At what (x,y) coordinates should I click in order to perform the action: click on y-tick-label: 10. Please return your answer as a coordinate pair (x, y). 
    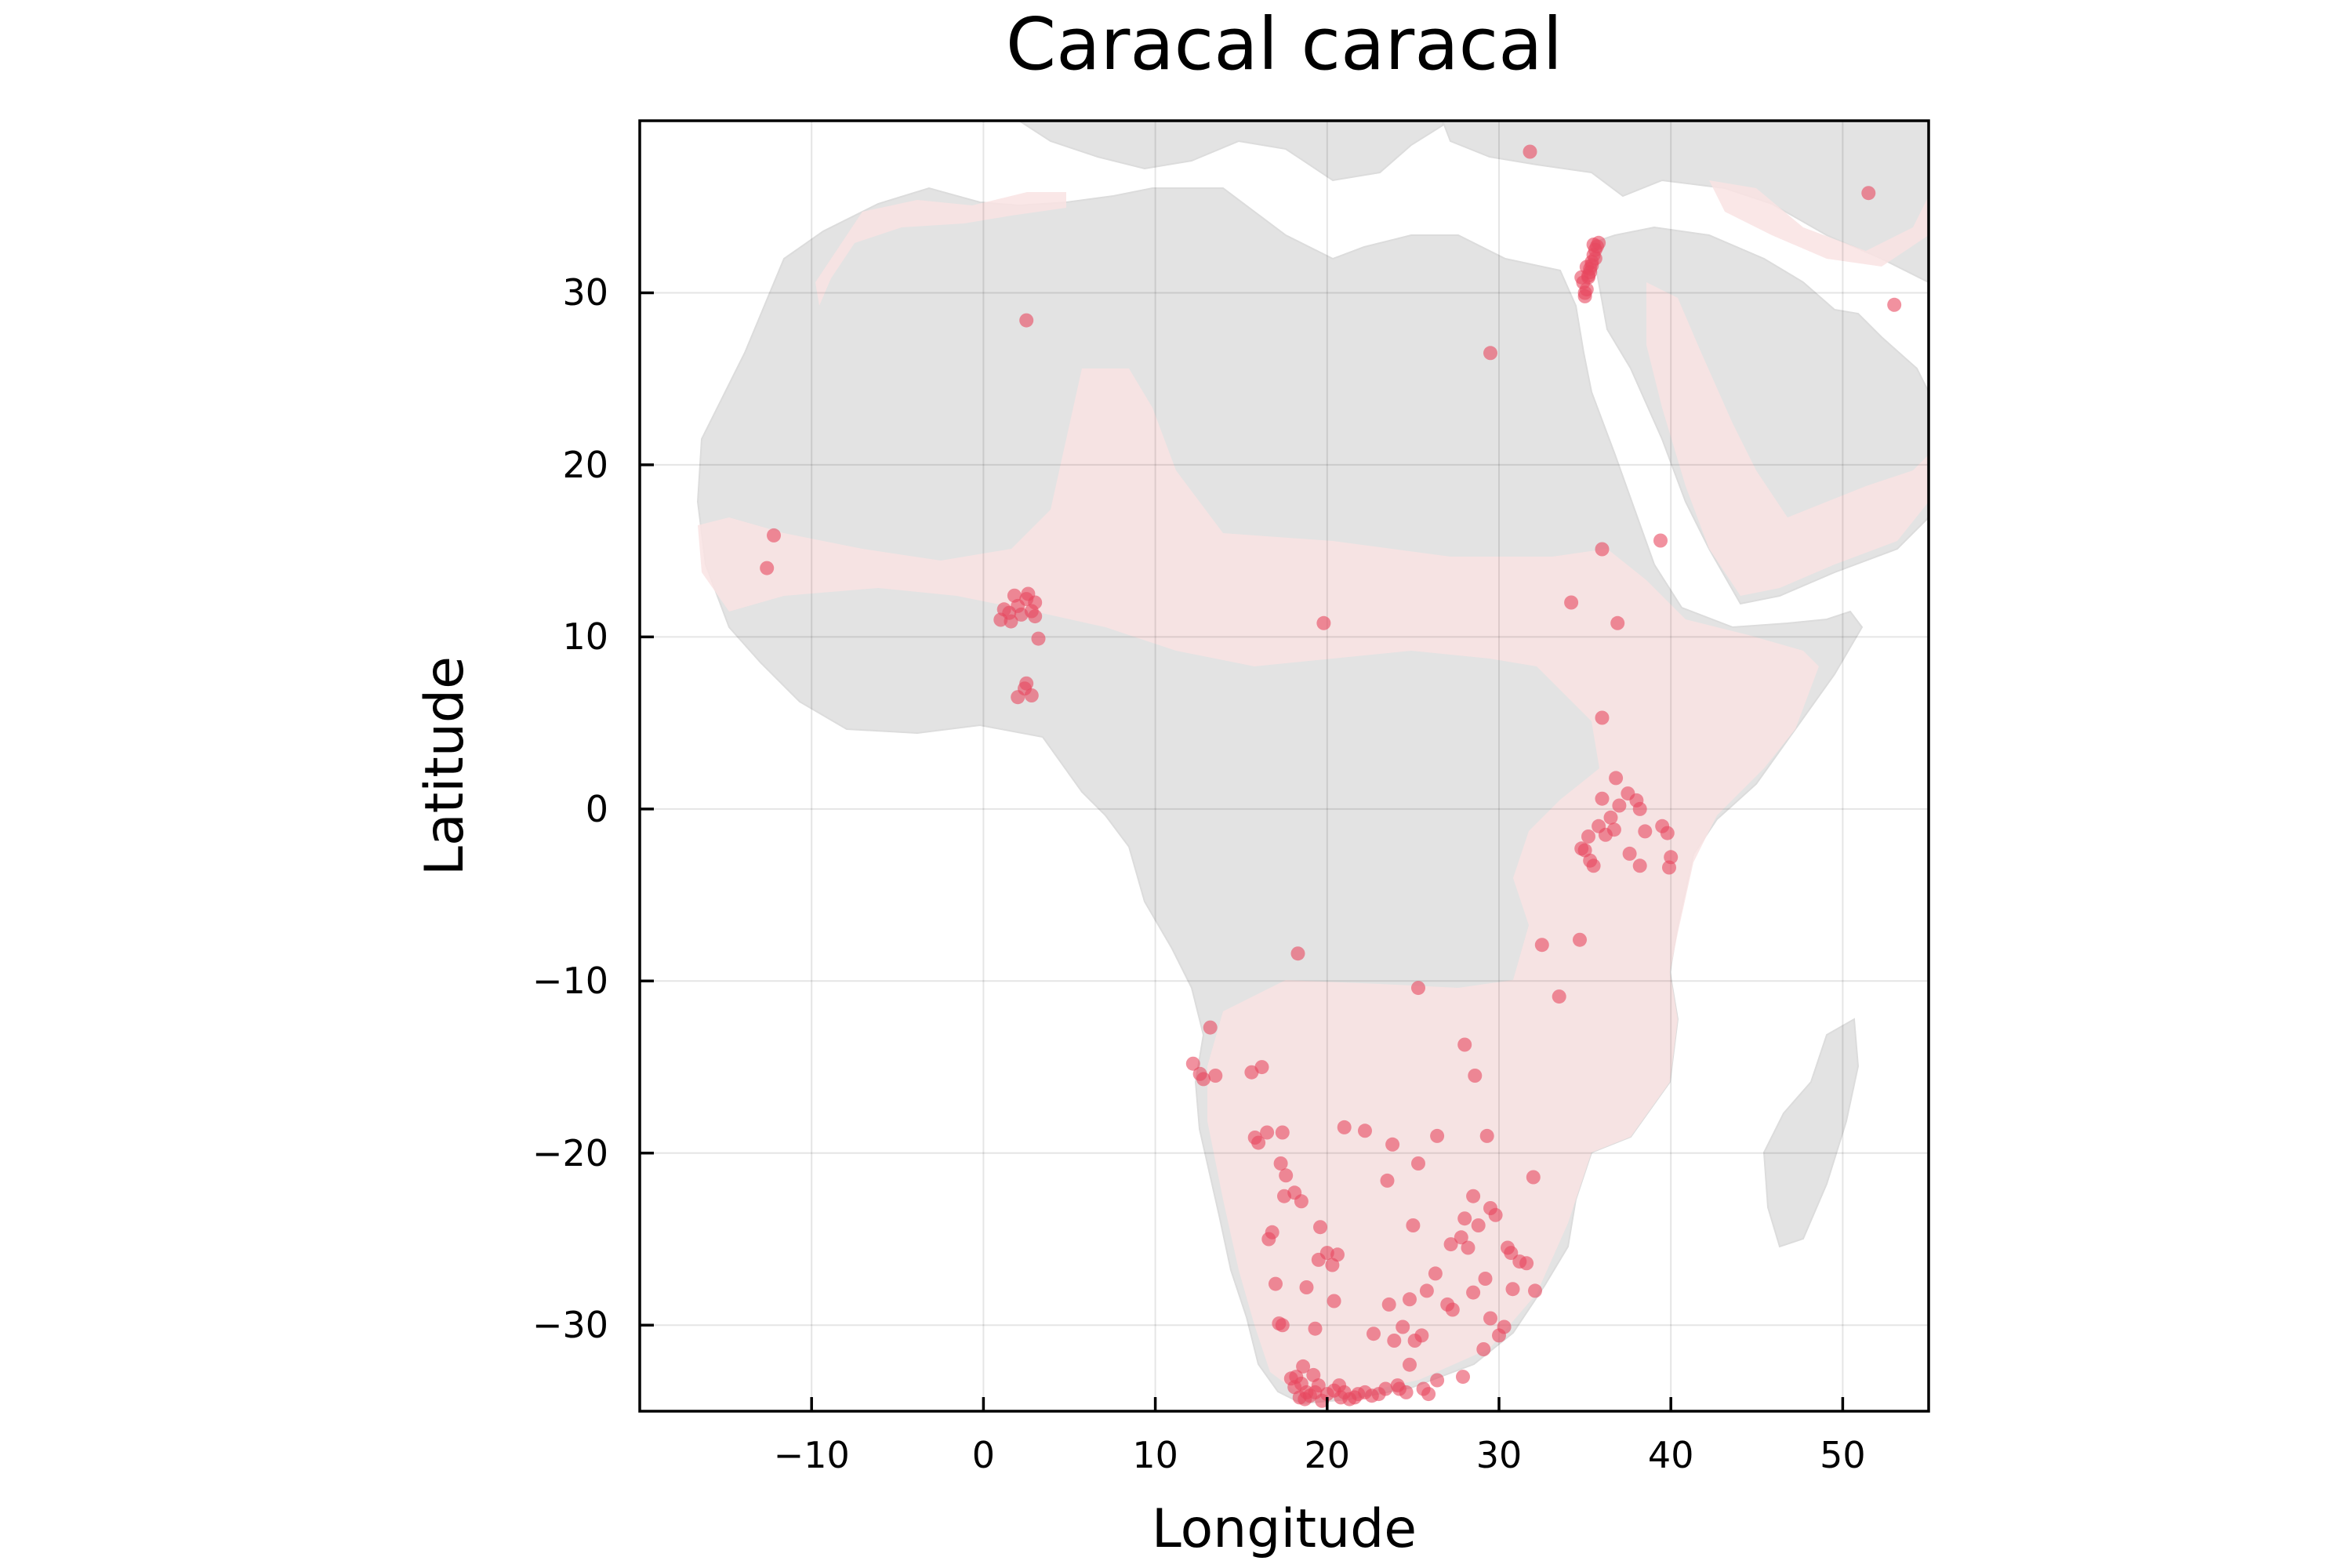
    Looking at the image, I should click on (585, 636).